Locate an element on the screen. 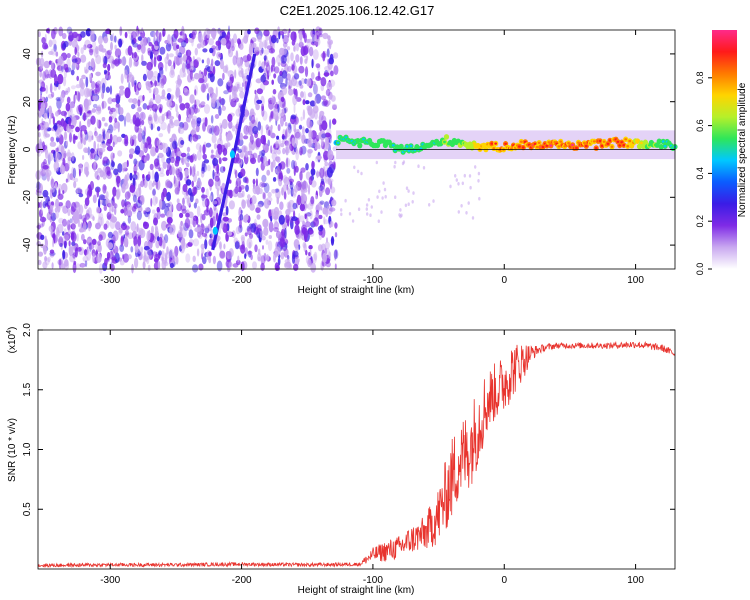  streak-line is located at coordinates (234, 152).